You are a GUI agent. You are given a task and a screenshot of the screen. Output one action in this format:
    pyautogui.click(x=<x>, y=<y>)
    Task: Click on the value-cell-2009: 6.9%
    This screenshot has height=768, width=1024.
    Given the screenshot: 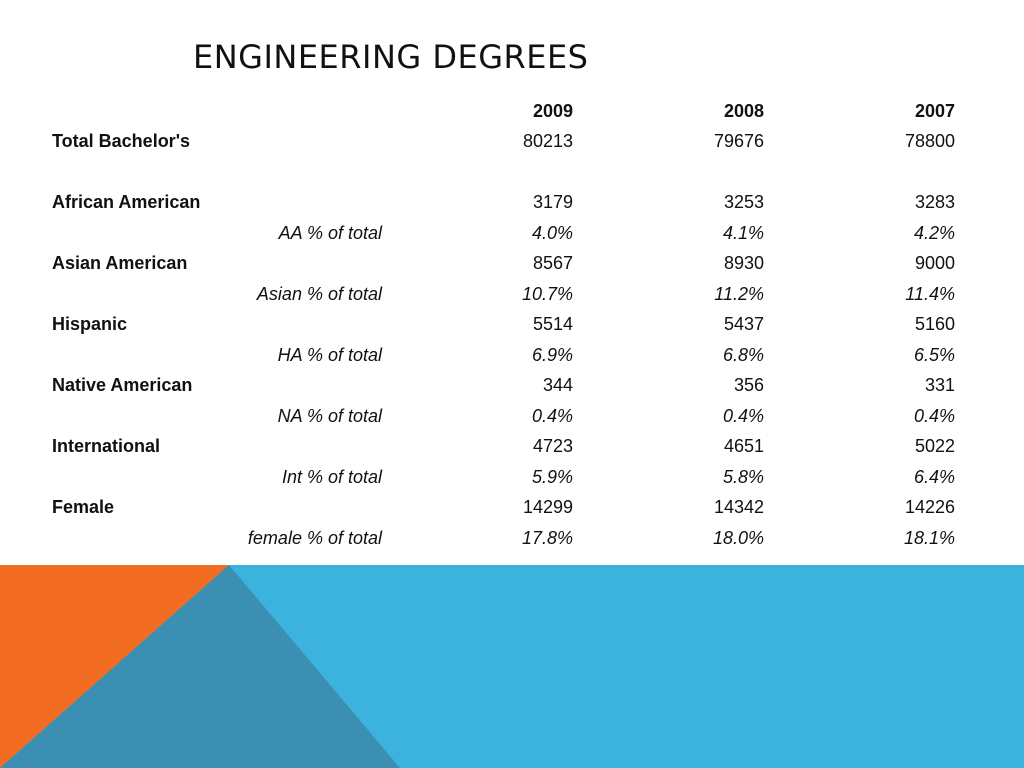 What is the action you would take?
    pyautogui.click(x=552, y=354)
    